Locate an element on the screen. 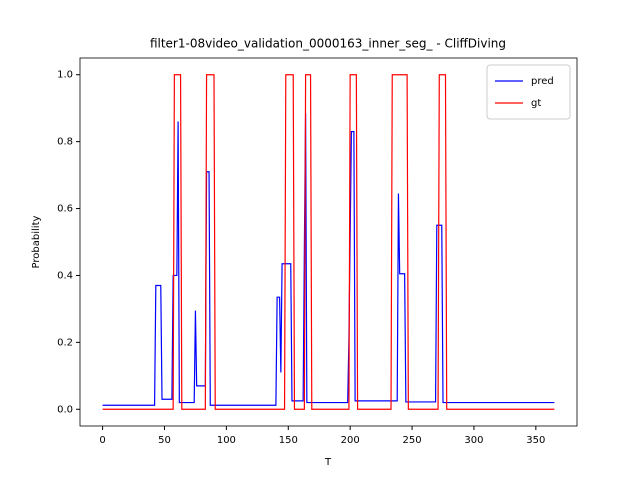 The width and height of the screenshot is (640, 480). x-tick-label: 250 is located at coordinates (412, 440).